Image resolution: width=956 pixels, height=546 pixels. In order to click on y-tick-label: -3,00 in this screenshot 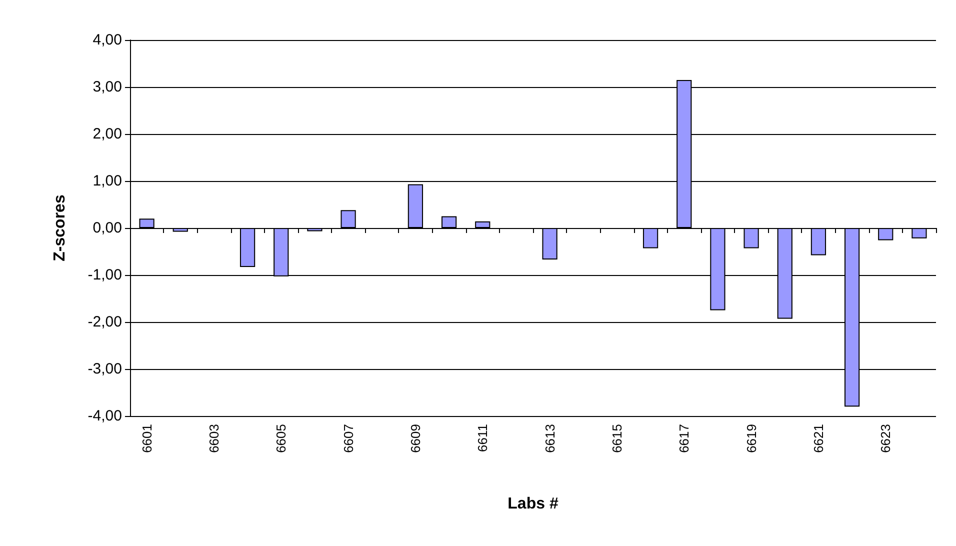, I will do `click(105, 369)`.